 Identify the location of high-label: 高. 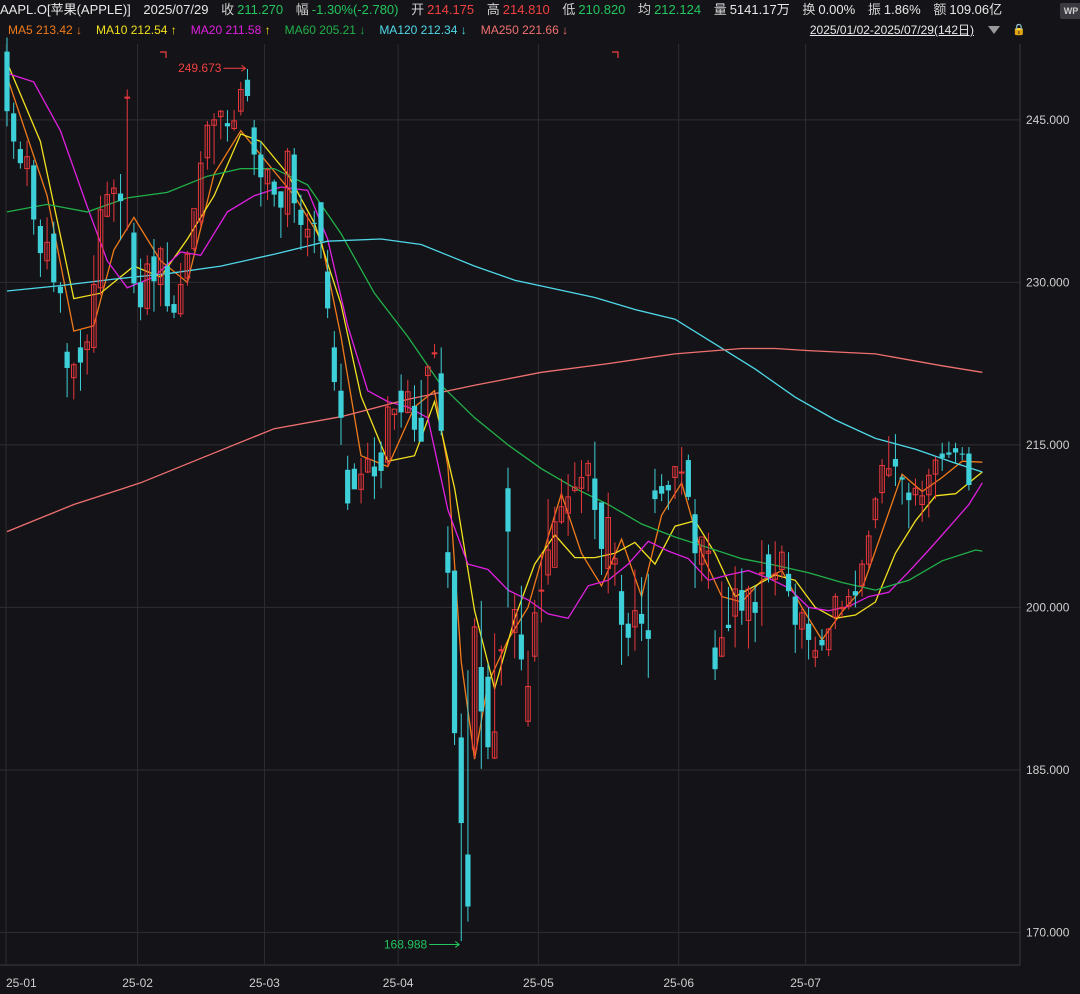
(493, 9).